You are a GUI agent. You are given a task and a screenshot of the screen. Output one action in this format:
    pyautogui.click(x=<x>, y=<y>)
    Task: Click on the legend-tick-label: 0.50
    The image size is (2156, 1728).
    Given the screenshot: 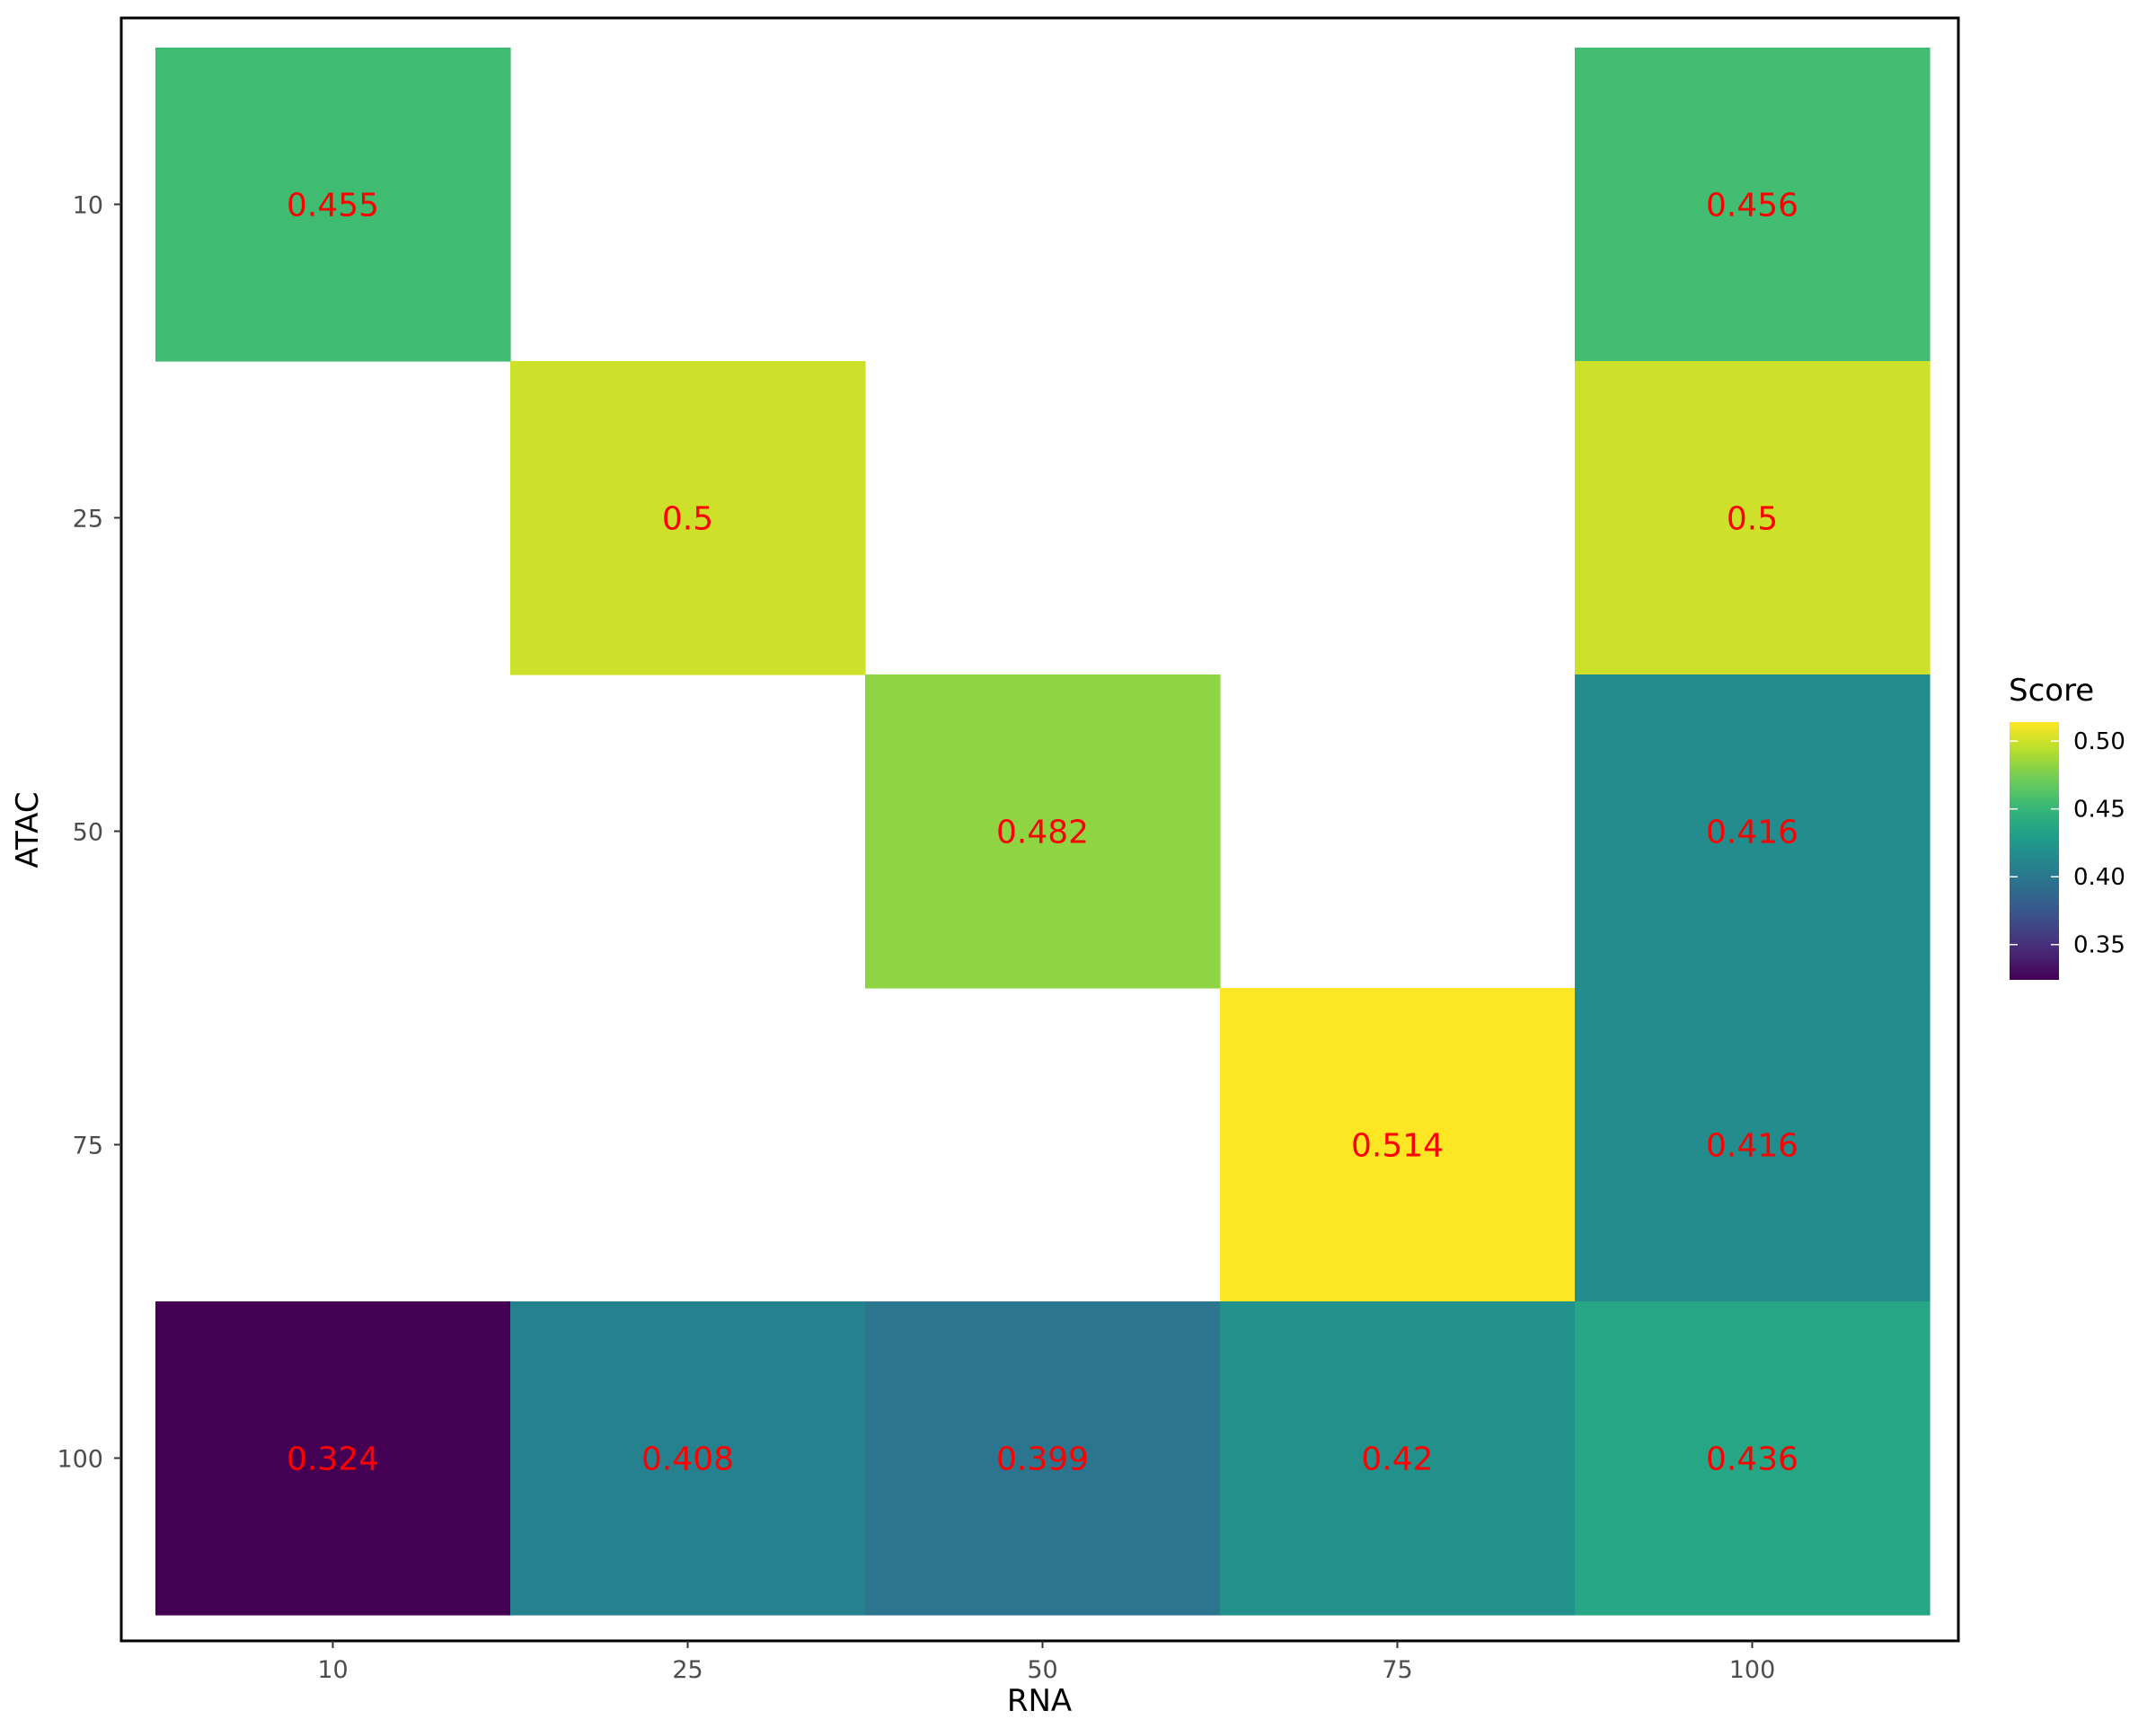 What is the action you would take?
    pyautogui.click(x=2099, y=741)
    